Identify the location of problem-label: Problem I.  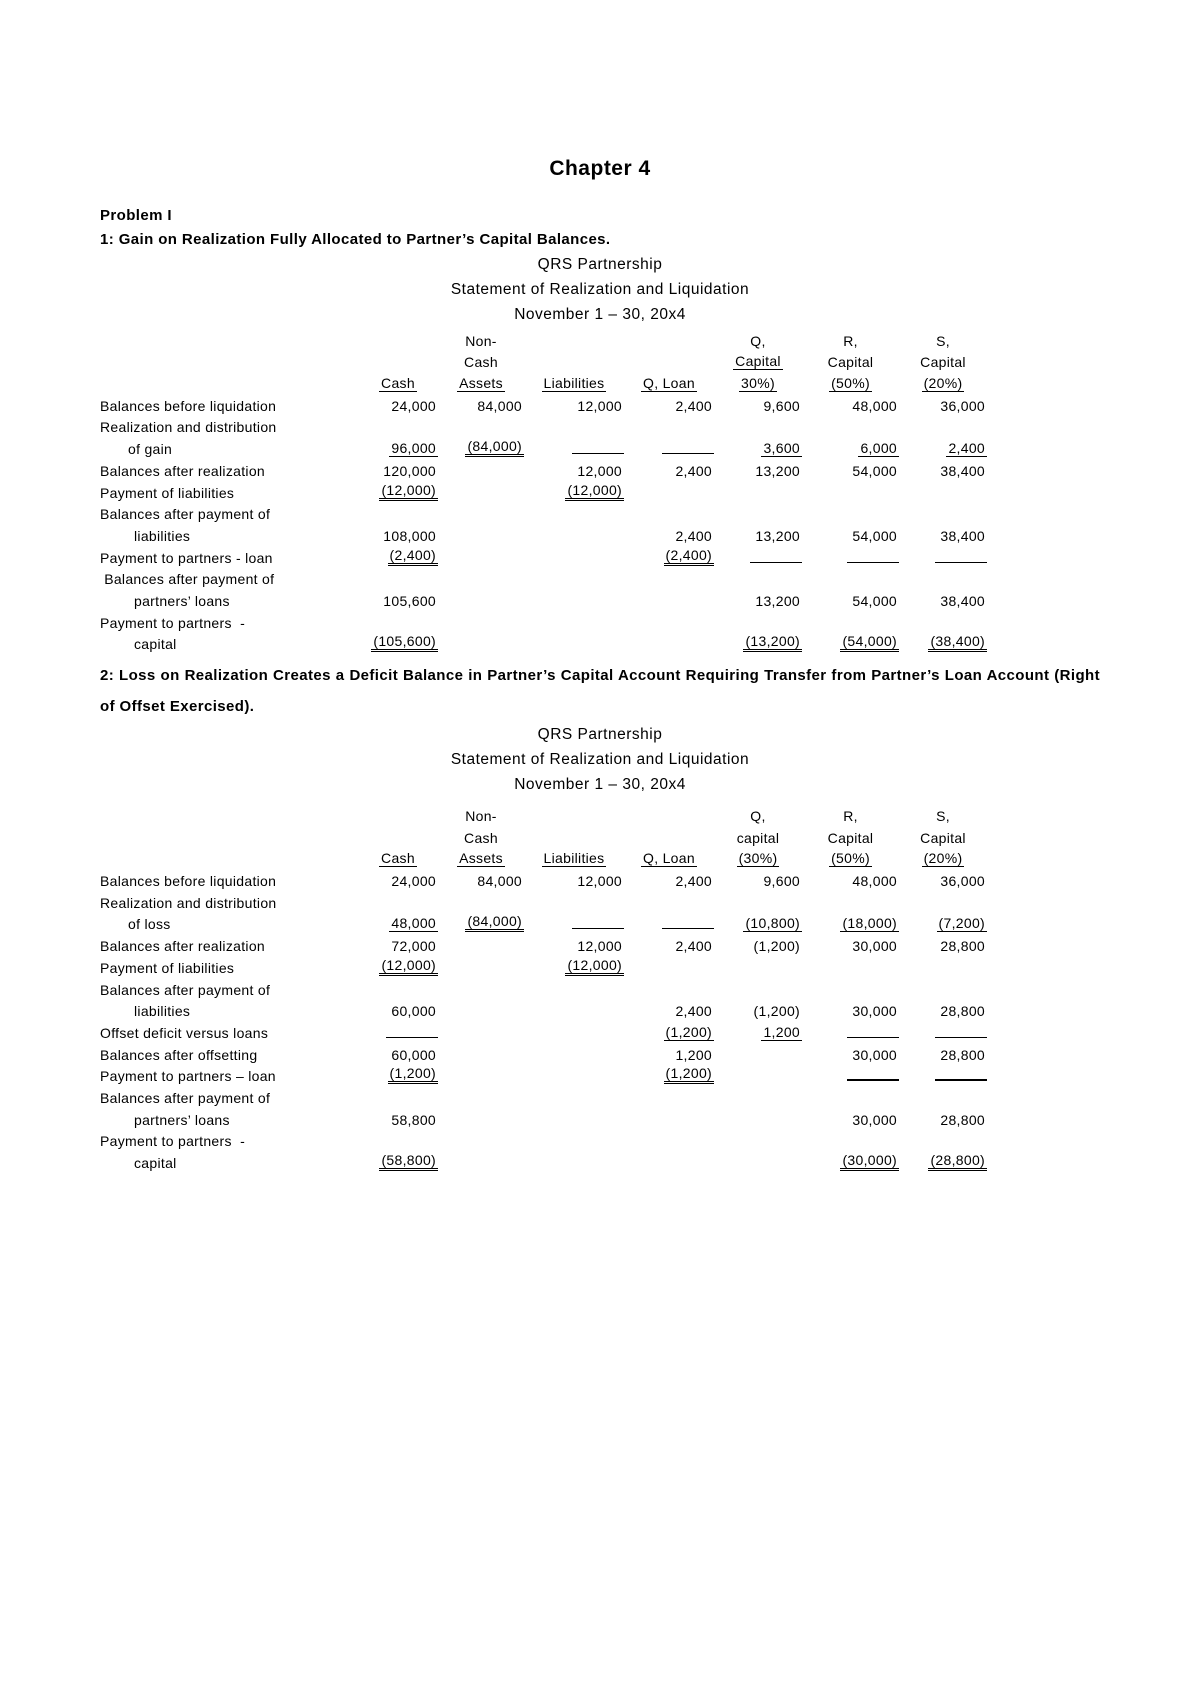
(136, 215).